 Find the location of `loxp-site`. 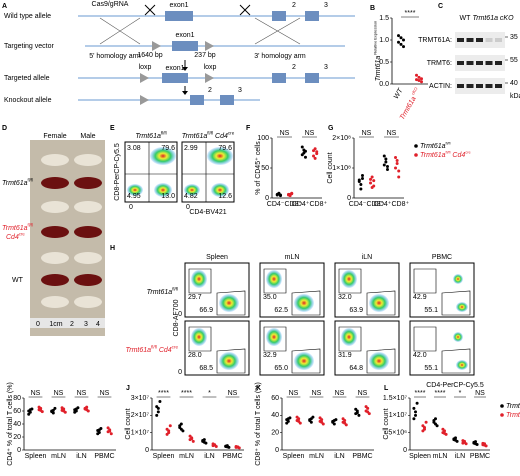

loxp-site is located at coordinates (144, 78).